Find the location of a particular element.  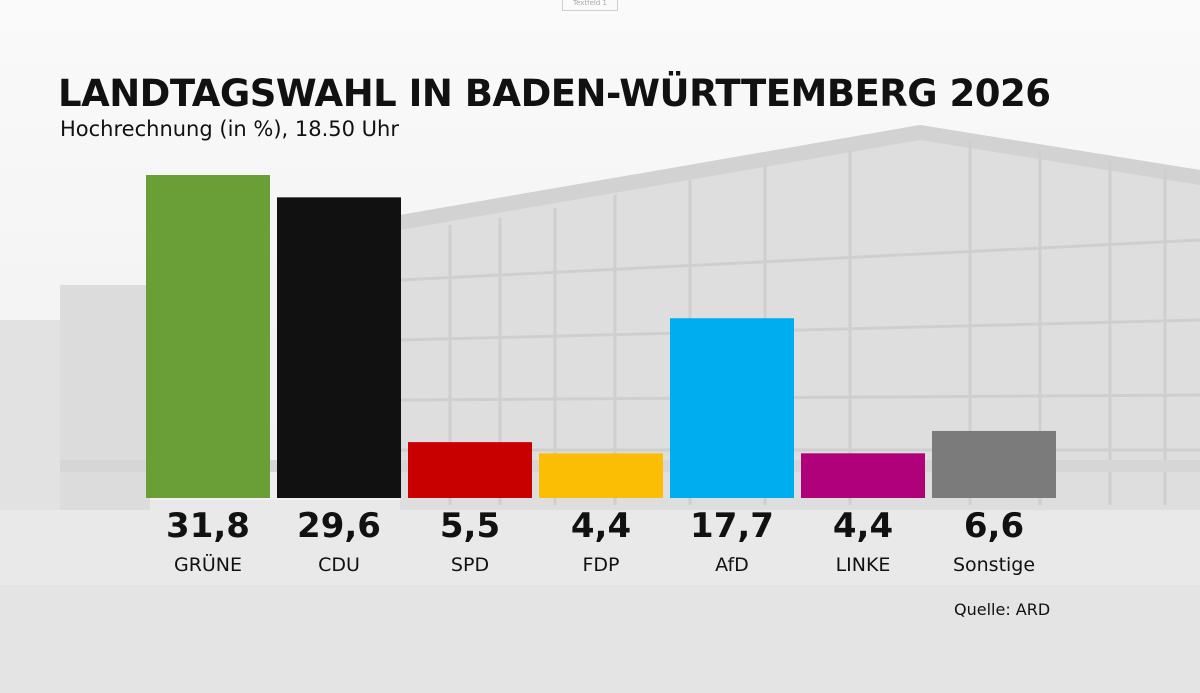

bar-afd is located at coordinates (732, 408).